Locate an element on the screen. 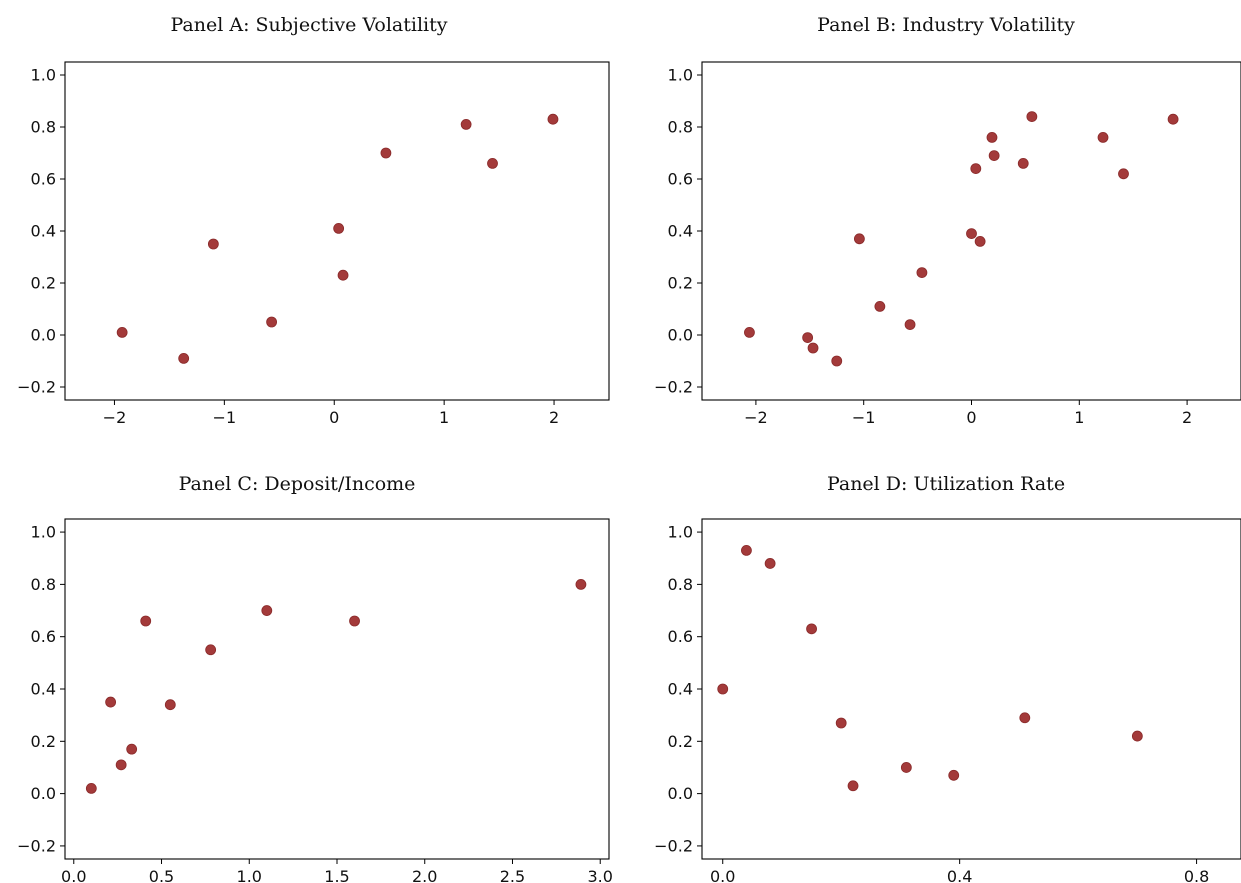 The width and height of the screenshot is (1241, 883). panel-b-xtick-label: 0 is located at coordinates (971, 417).